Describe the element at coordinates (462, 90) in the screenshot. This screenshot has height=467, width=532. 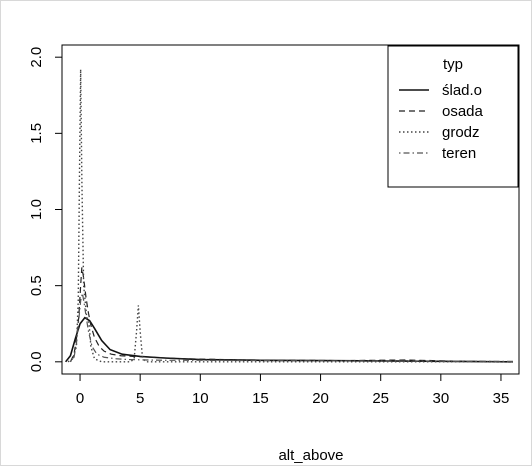
I see `legend-label-1: ślad.o` at that location.